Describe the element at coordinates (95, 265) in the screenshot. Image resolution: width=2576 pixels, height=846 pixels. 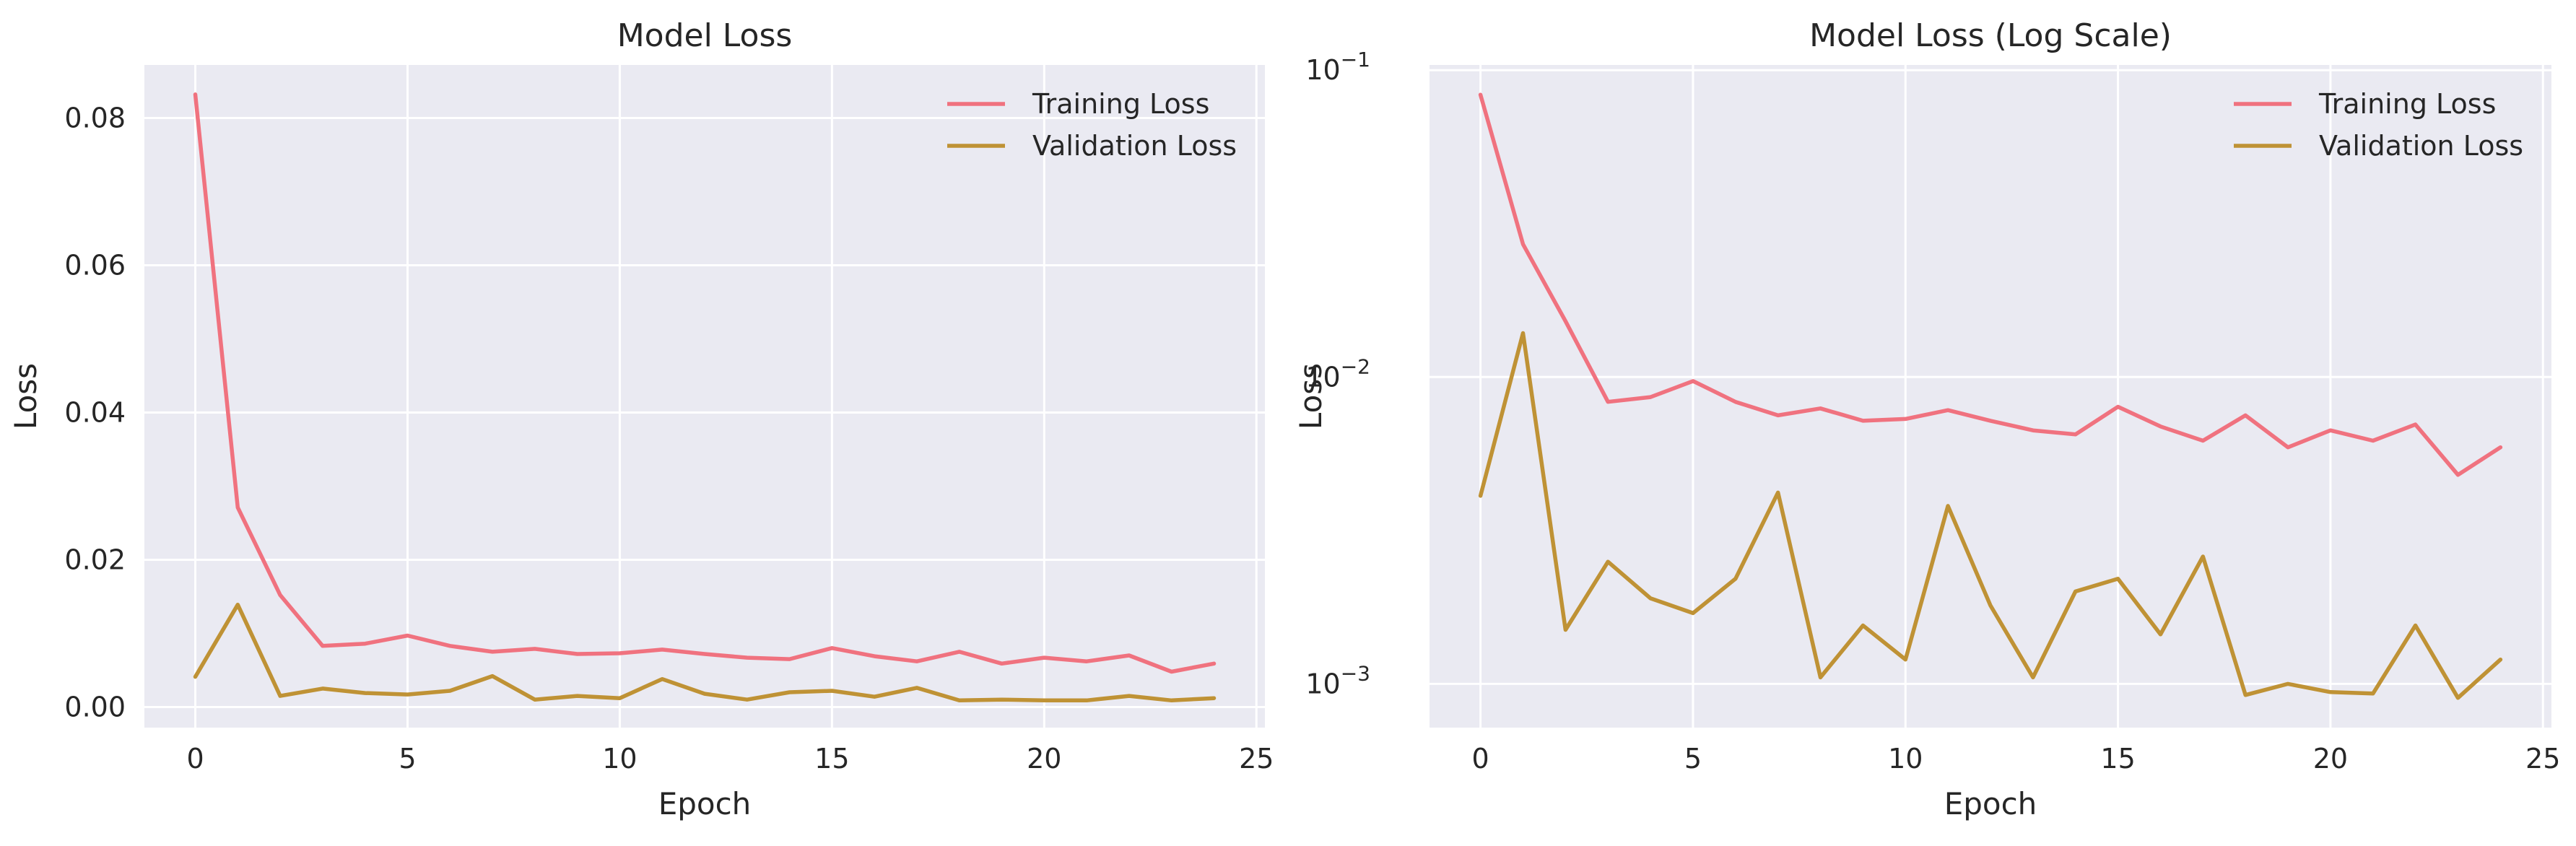
I see `y-tick-label: 0.06` at that location.